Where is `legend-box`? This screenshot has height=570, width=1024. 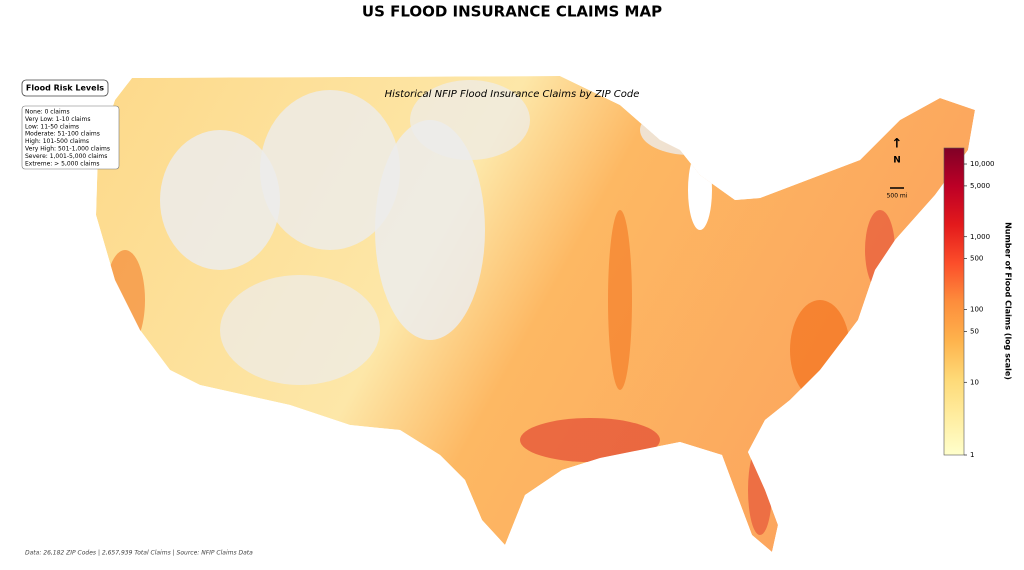 legend-box is located at coordinates (70, 137).